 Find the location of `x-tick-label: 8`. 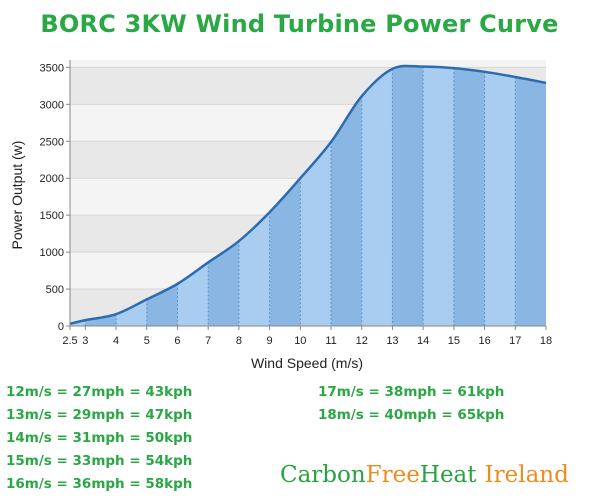

x-tick-label: 8 is located at coordinates (239, 341).